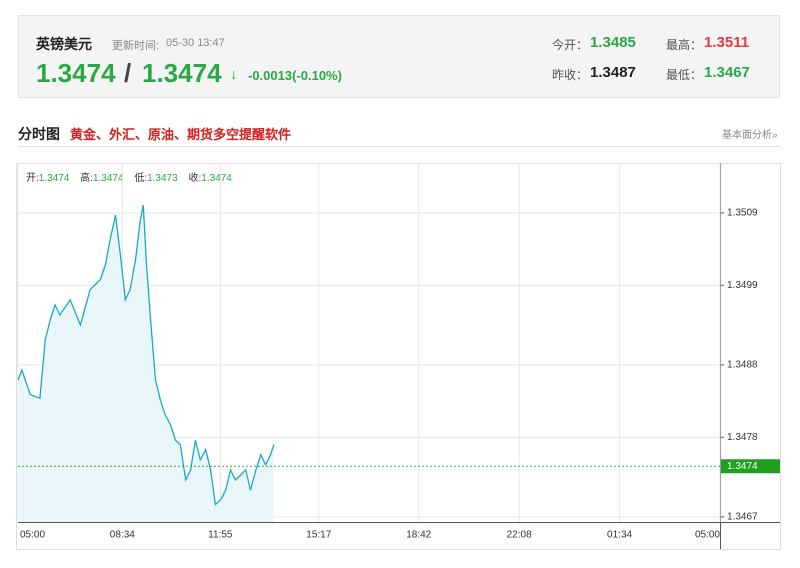 The image size is (800, 568). Describe the element at coordinates (122, 535) in the screenshot. I see `x-tick-label: 08:34` at that location.